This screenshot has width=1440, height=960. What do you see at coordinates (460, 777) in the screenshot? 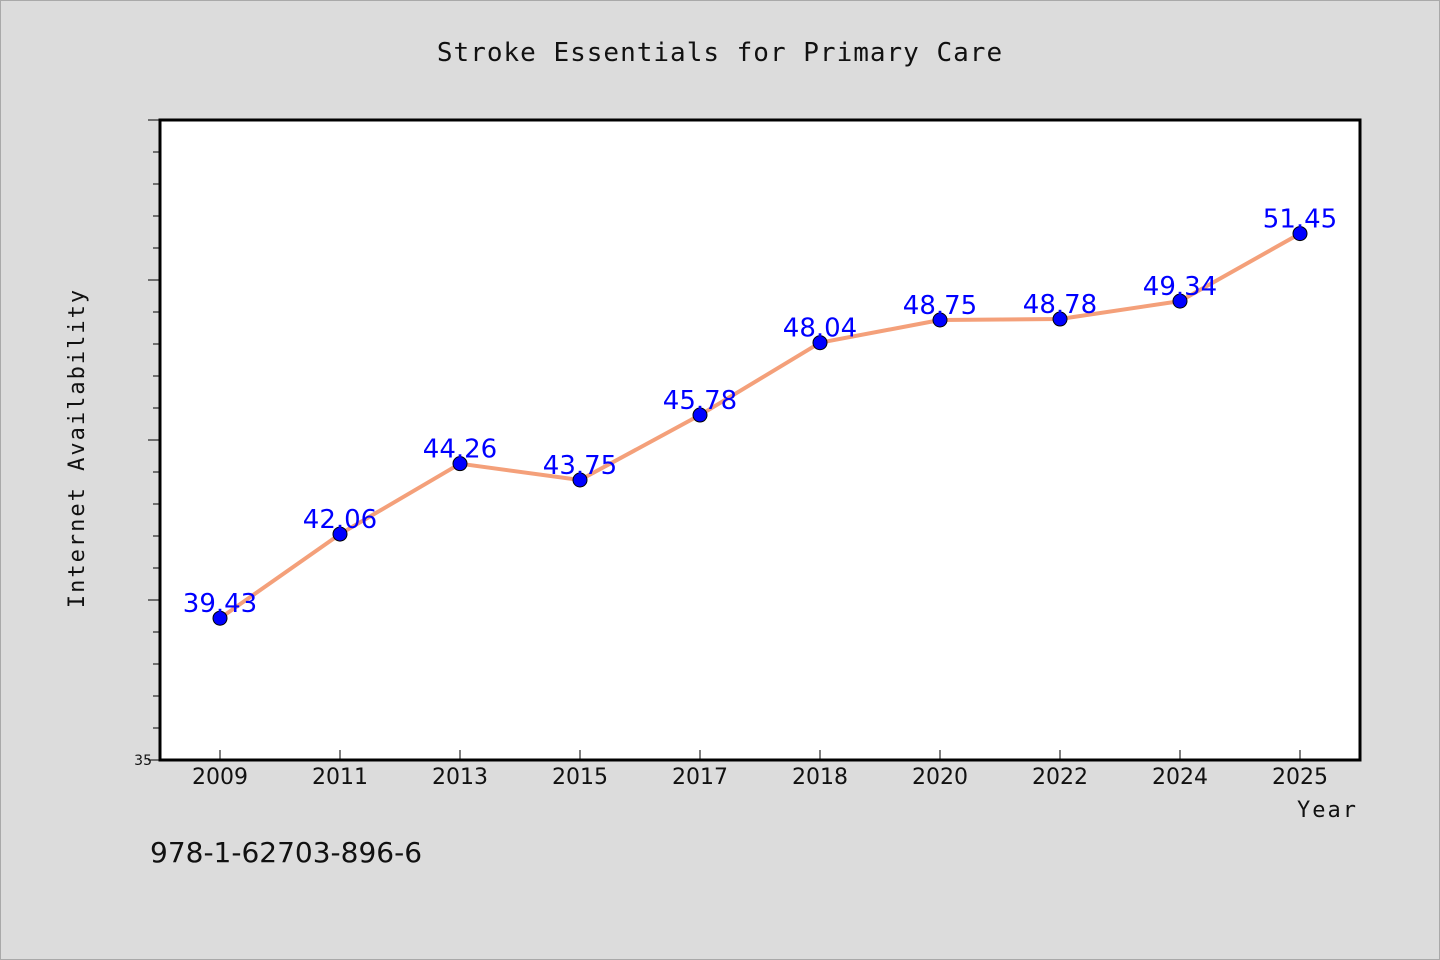
I see `x-tick-label: 2013` at bounding box center [460, 777].